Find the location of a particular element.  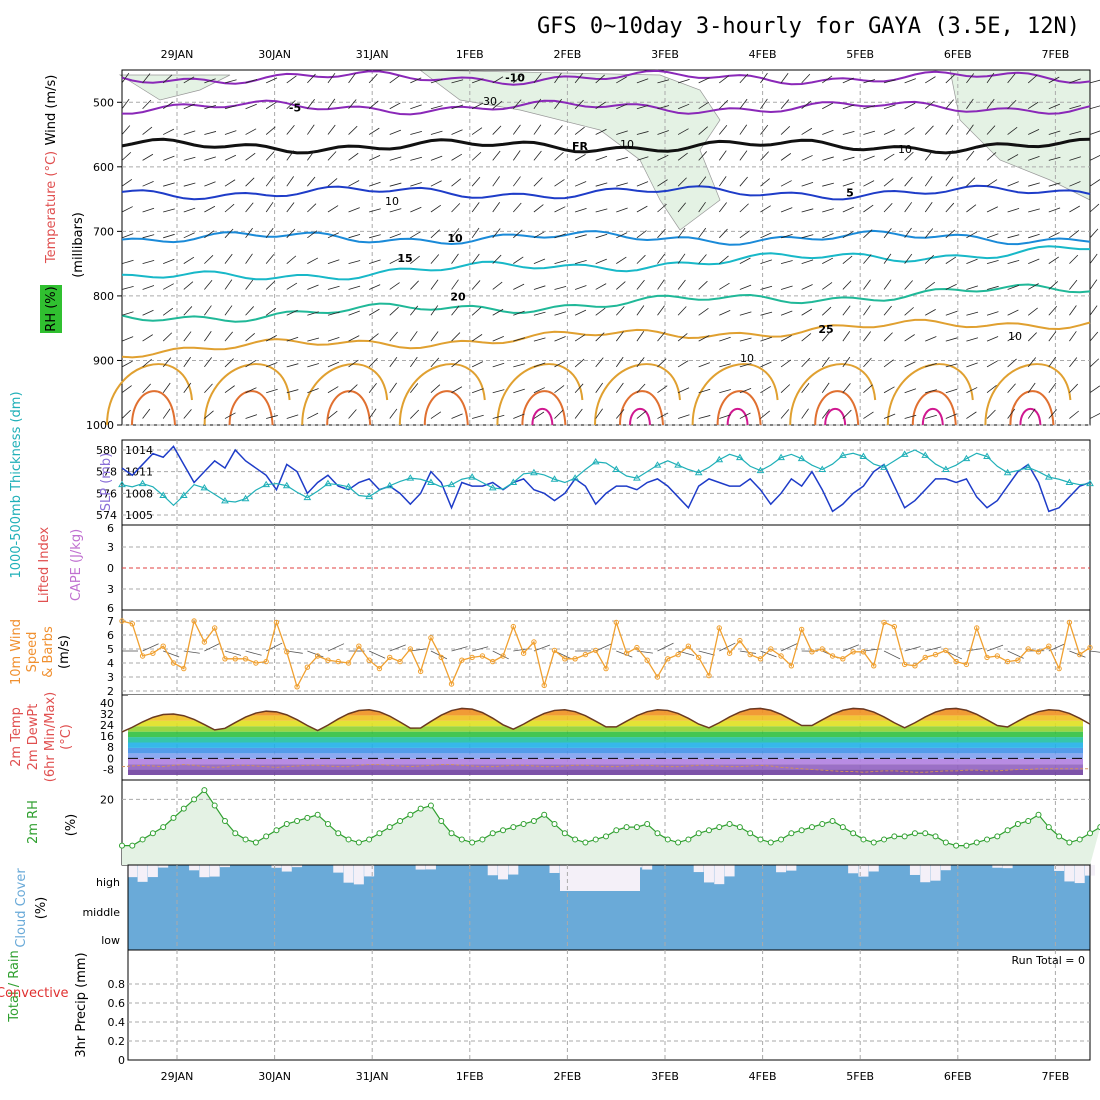

wind-axis-label: Speed is located at coordinates (32, 652).